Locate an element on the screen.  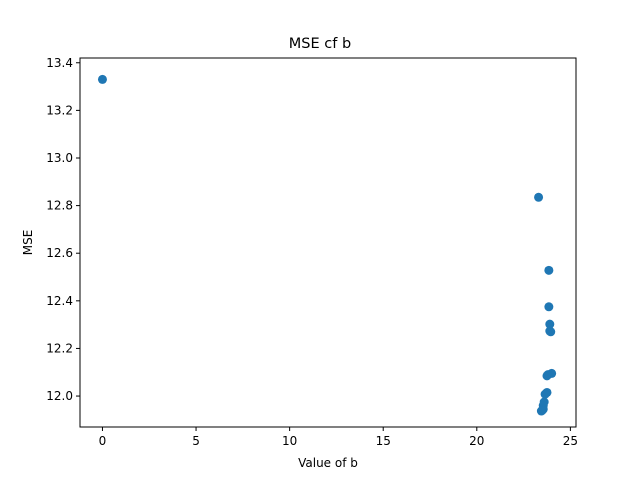
y-tick-label: 13.0 is located at coordinates (59, 158).